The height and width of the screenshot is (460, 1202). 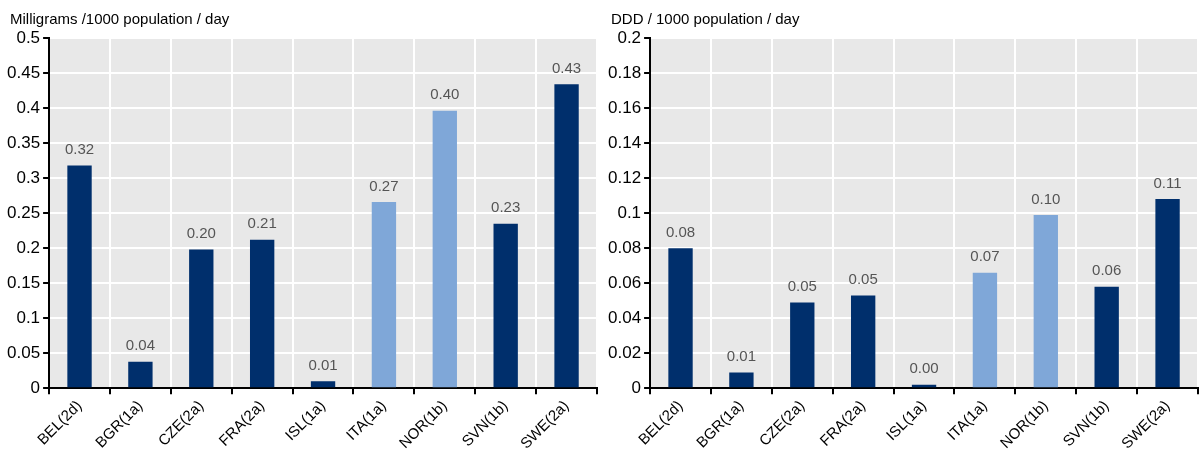 I want to click on data-label: 0.23, so click(x=506, y=207).